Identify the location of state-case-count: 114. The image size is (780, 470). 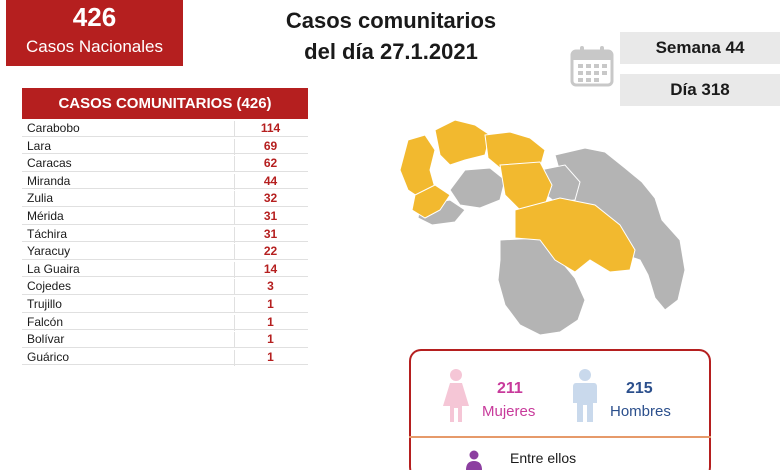
(270, 129).